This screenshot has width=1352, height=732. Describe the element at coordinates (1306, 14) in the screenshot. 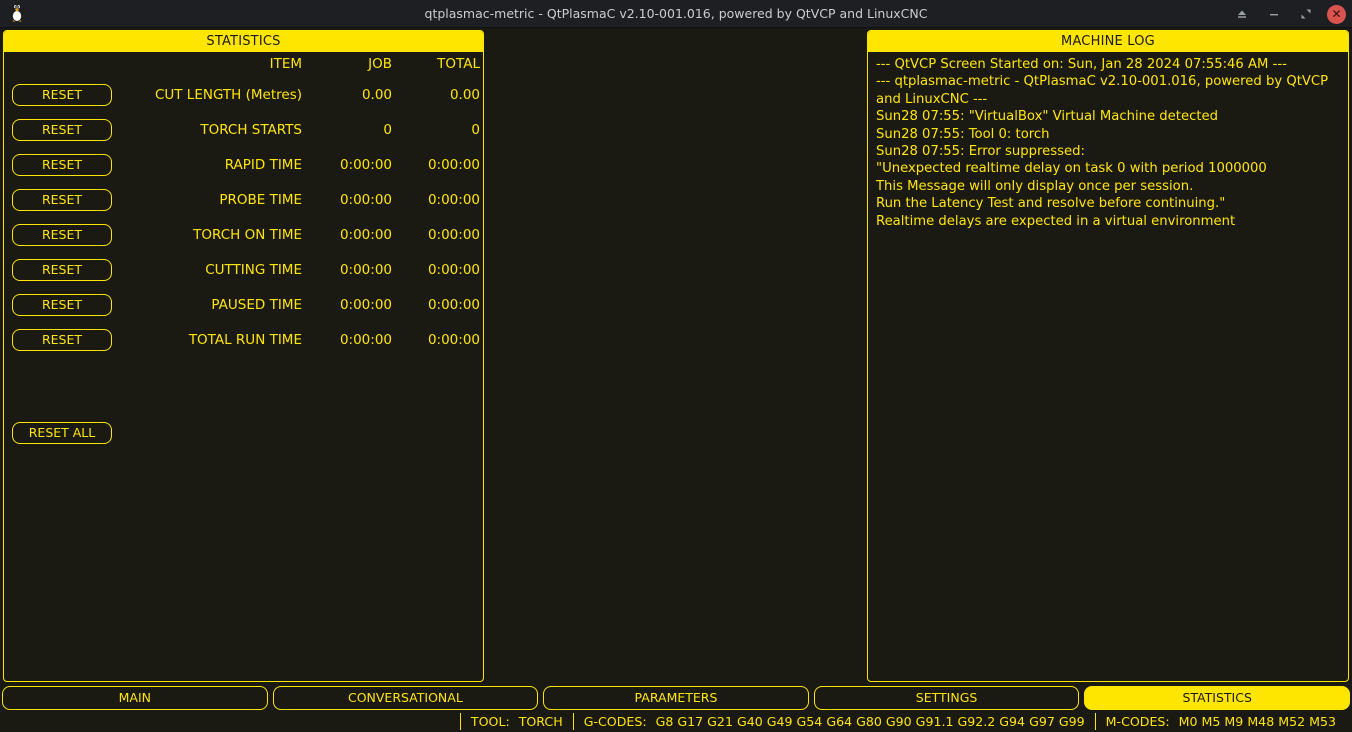

I see `maximize-icon` at that location.